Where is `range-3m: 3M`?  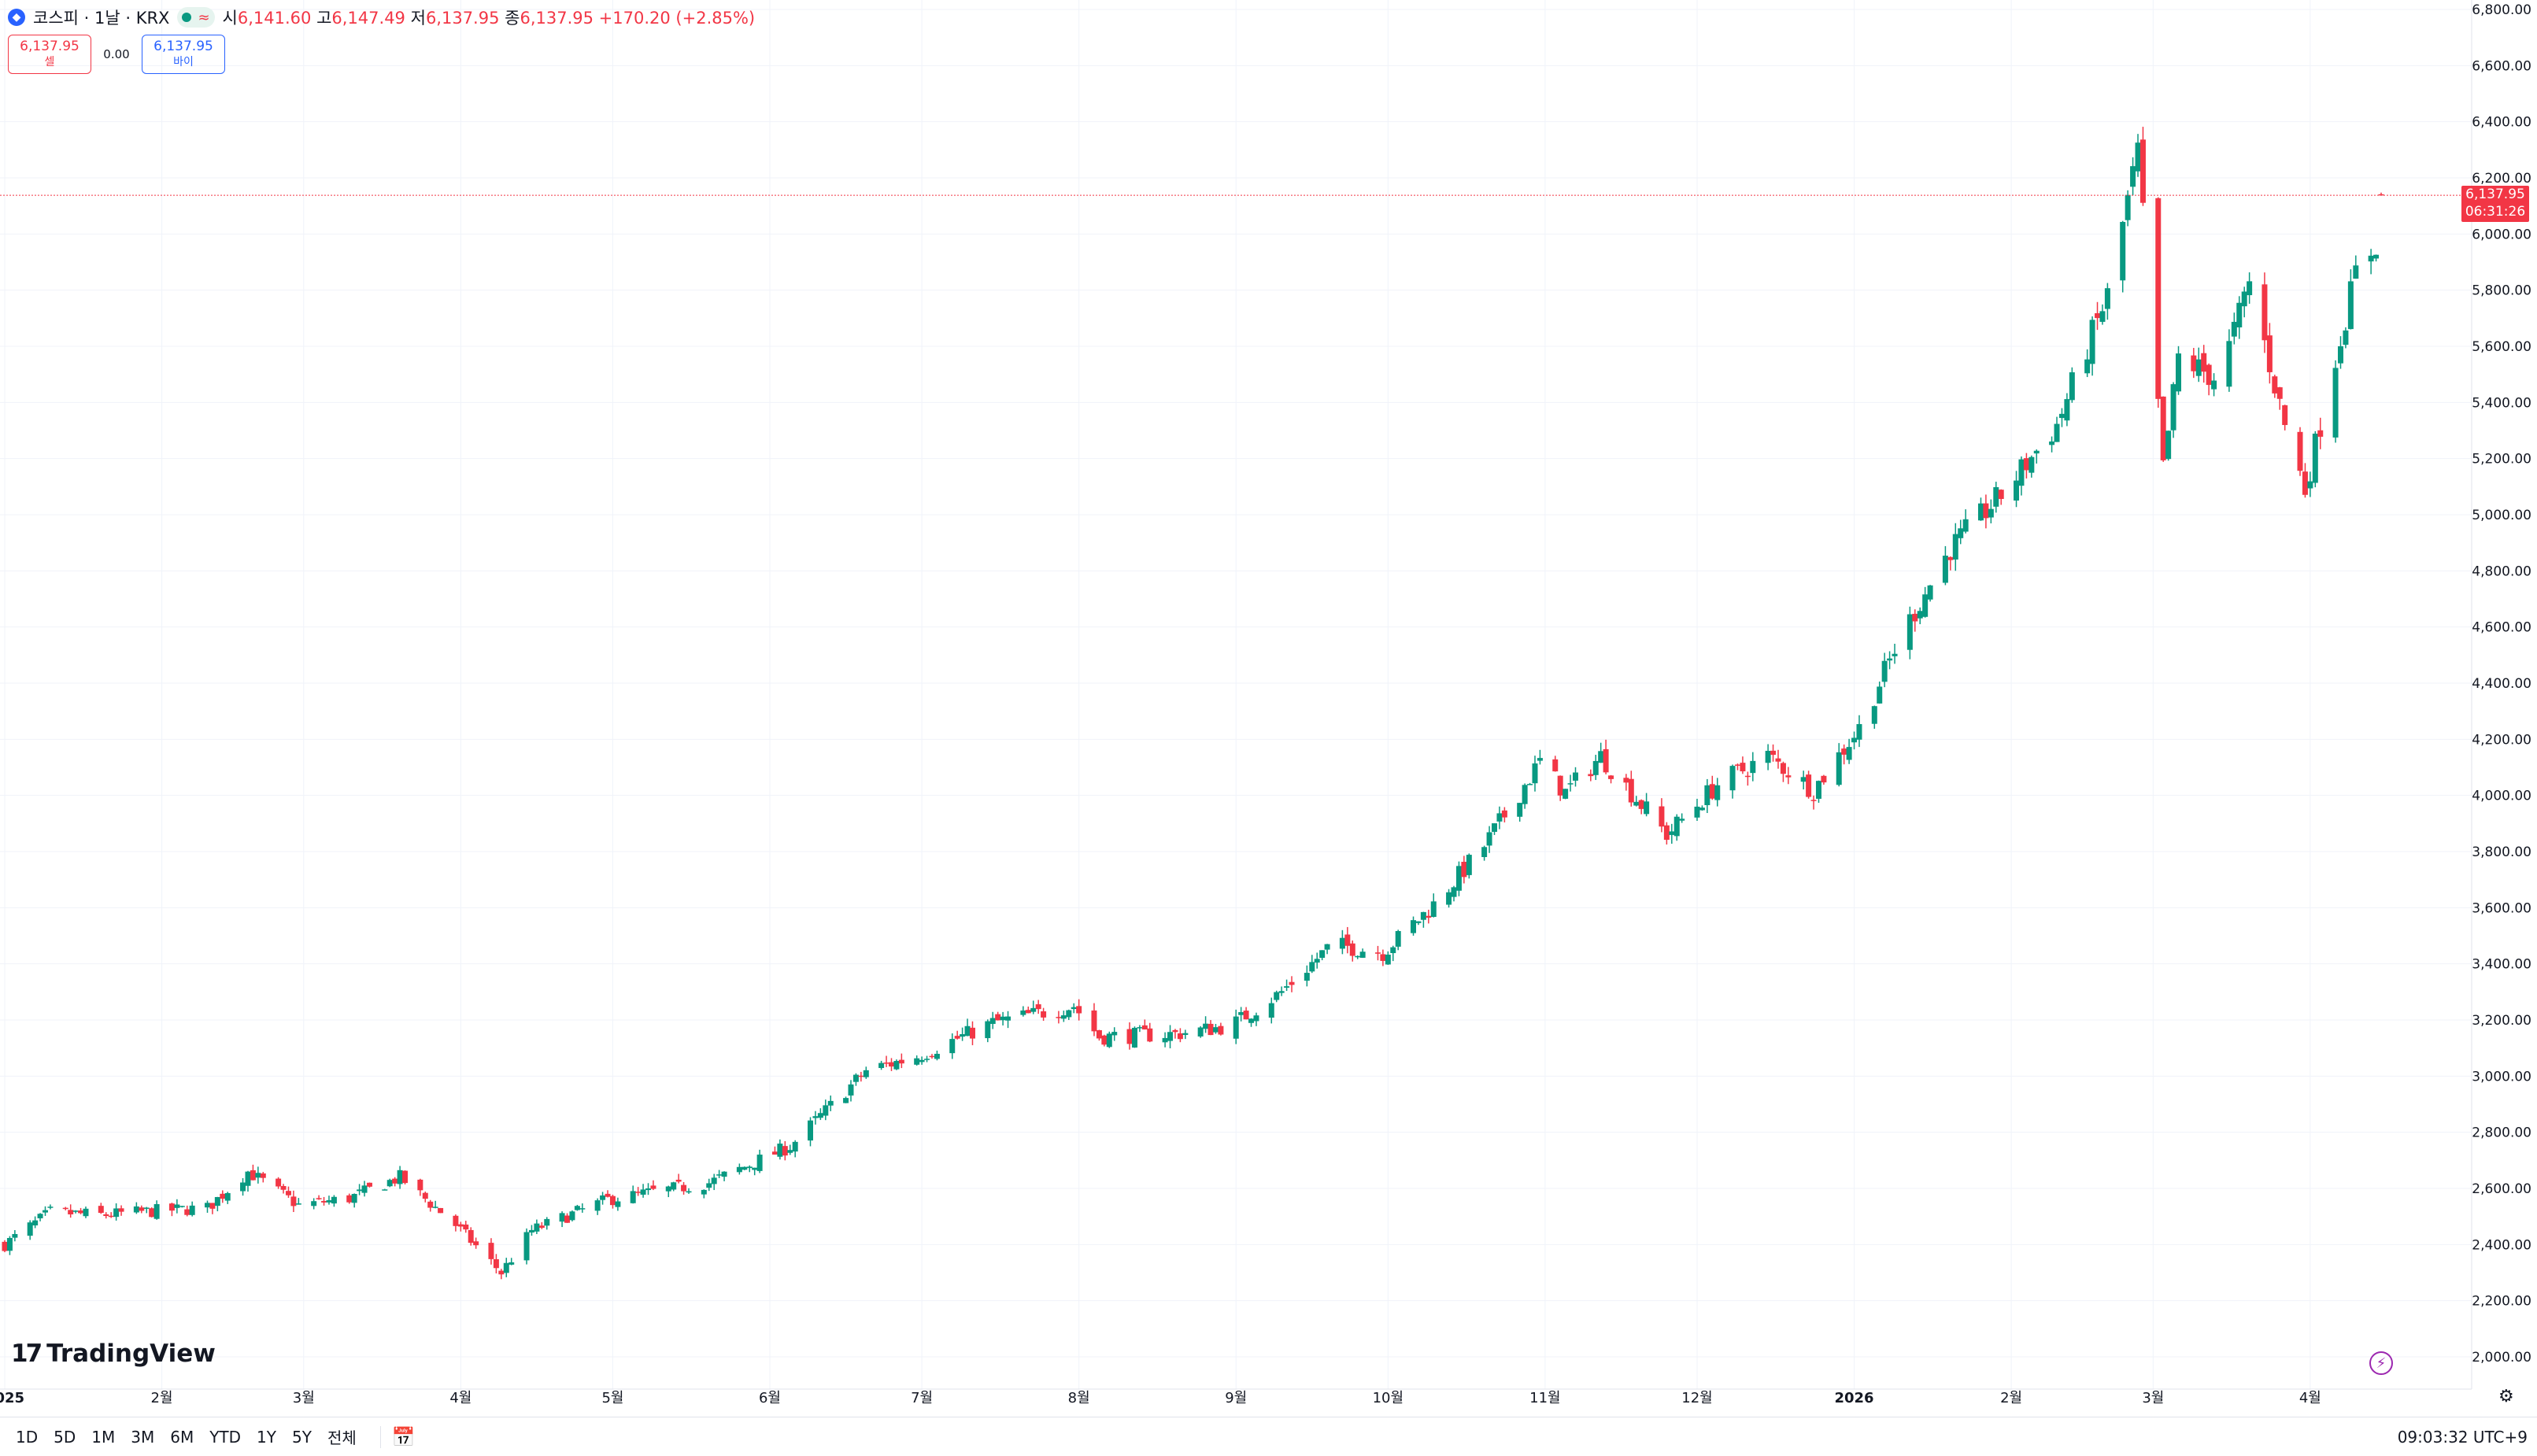
range-3m: 3M is located at coordinates (143, 1437).